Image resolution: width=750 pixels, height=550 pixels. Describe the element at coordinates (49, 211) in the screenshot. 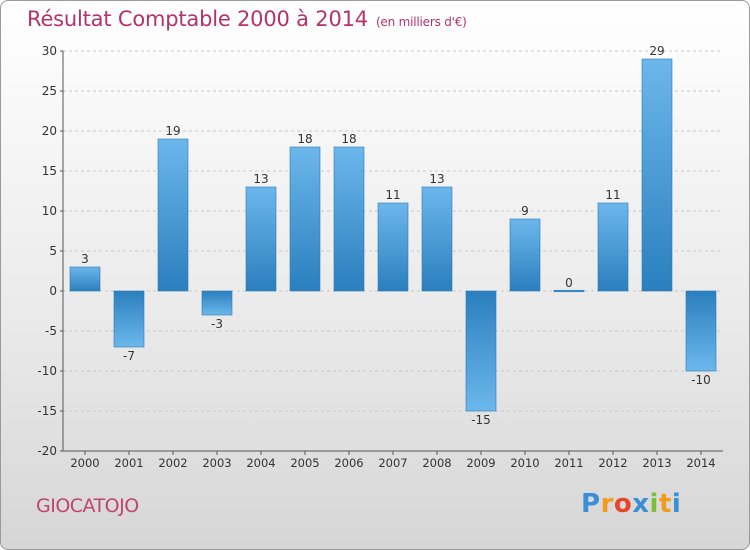

I see `y-tick-label: 10` at that location.